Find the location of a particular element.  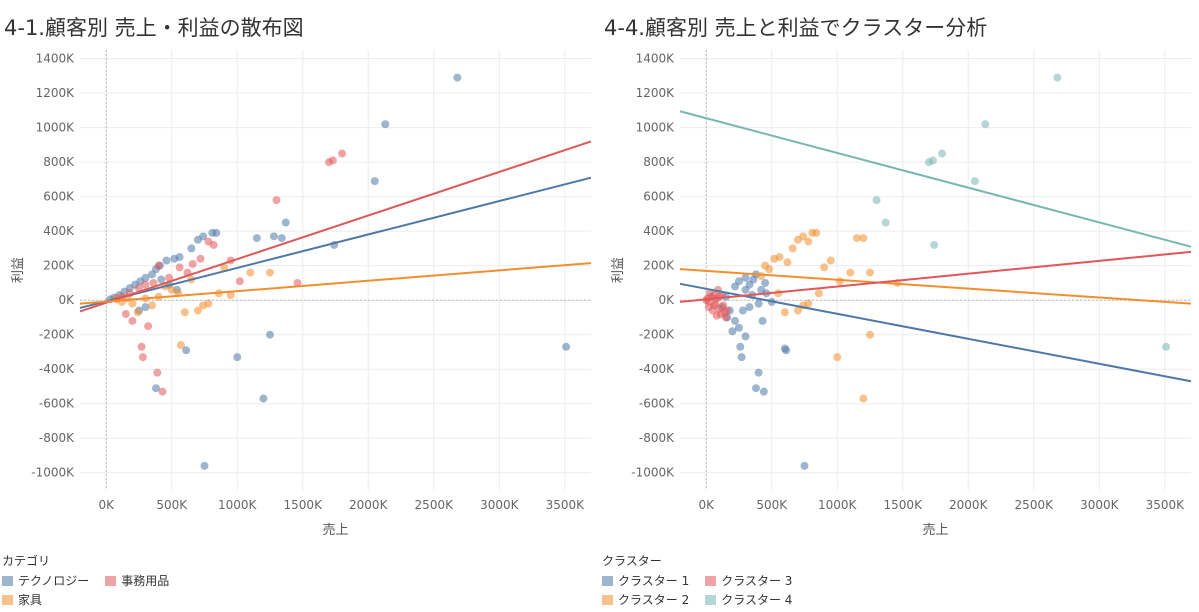

y-tick-label: -200K is located at coordinates (57, 335).